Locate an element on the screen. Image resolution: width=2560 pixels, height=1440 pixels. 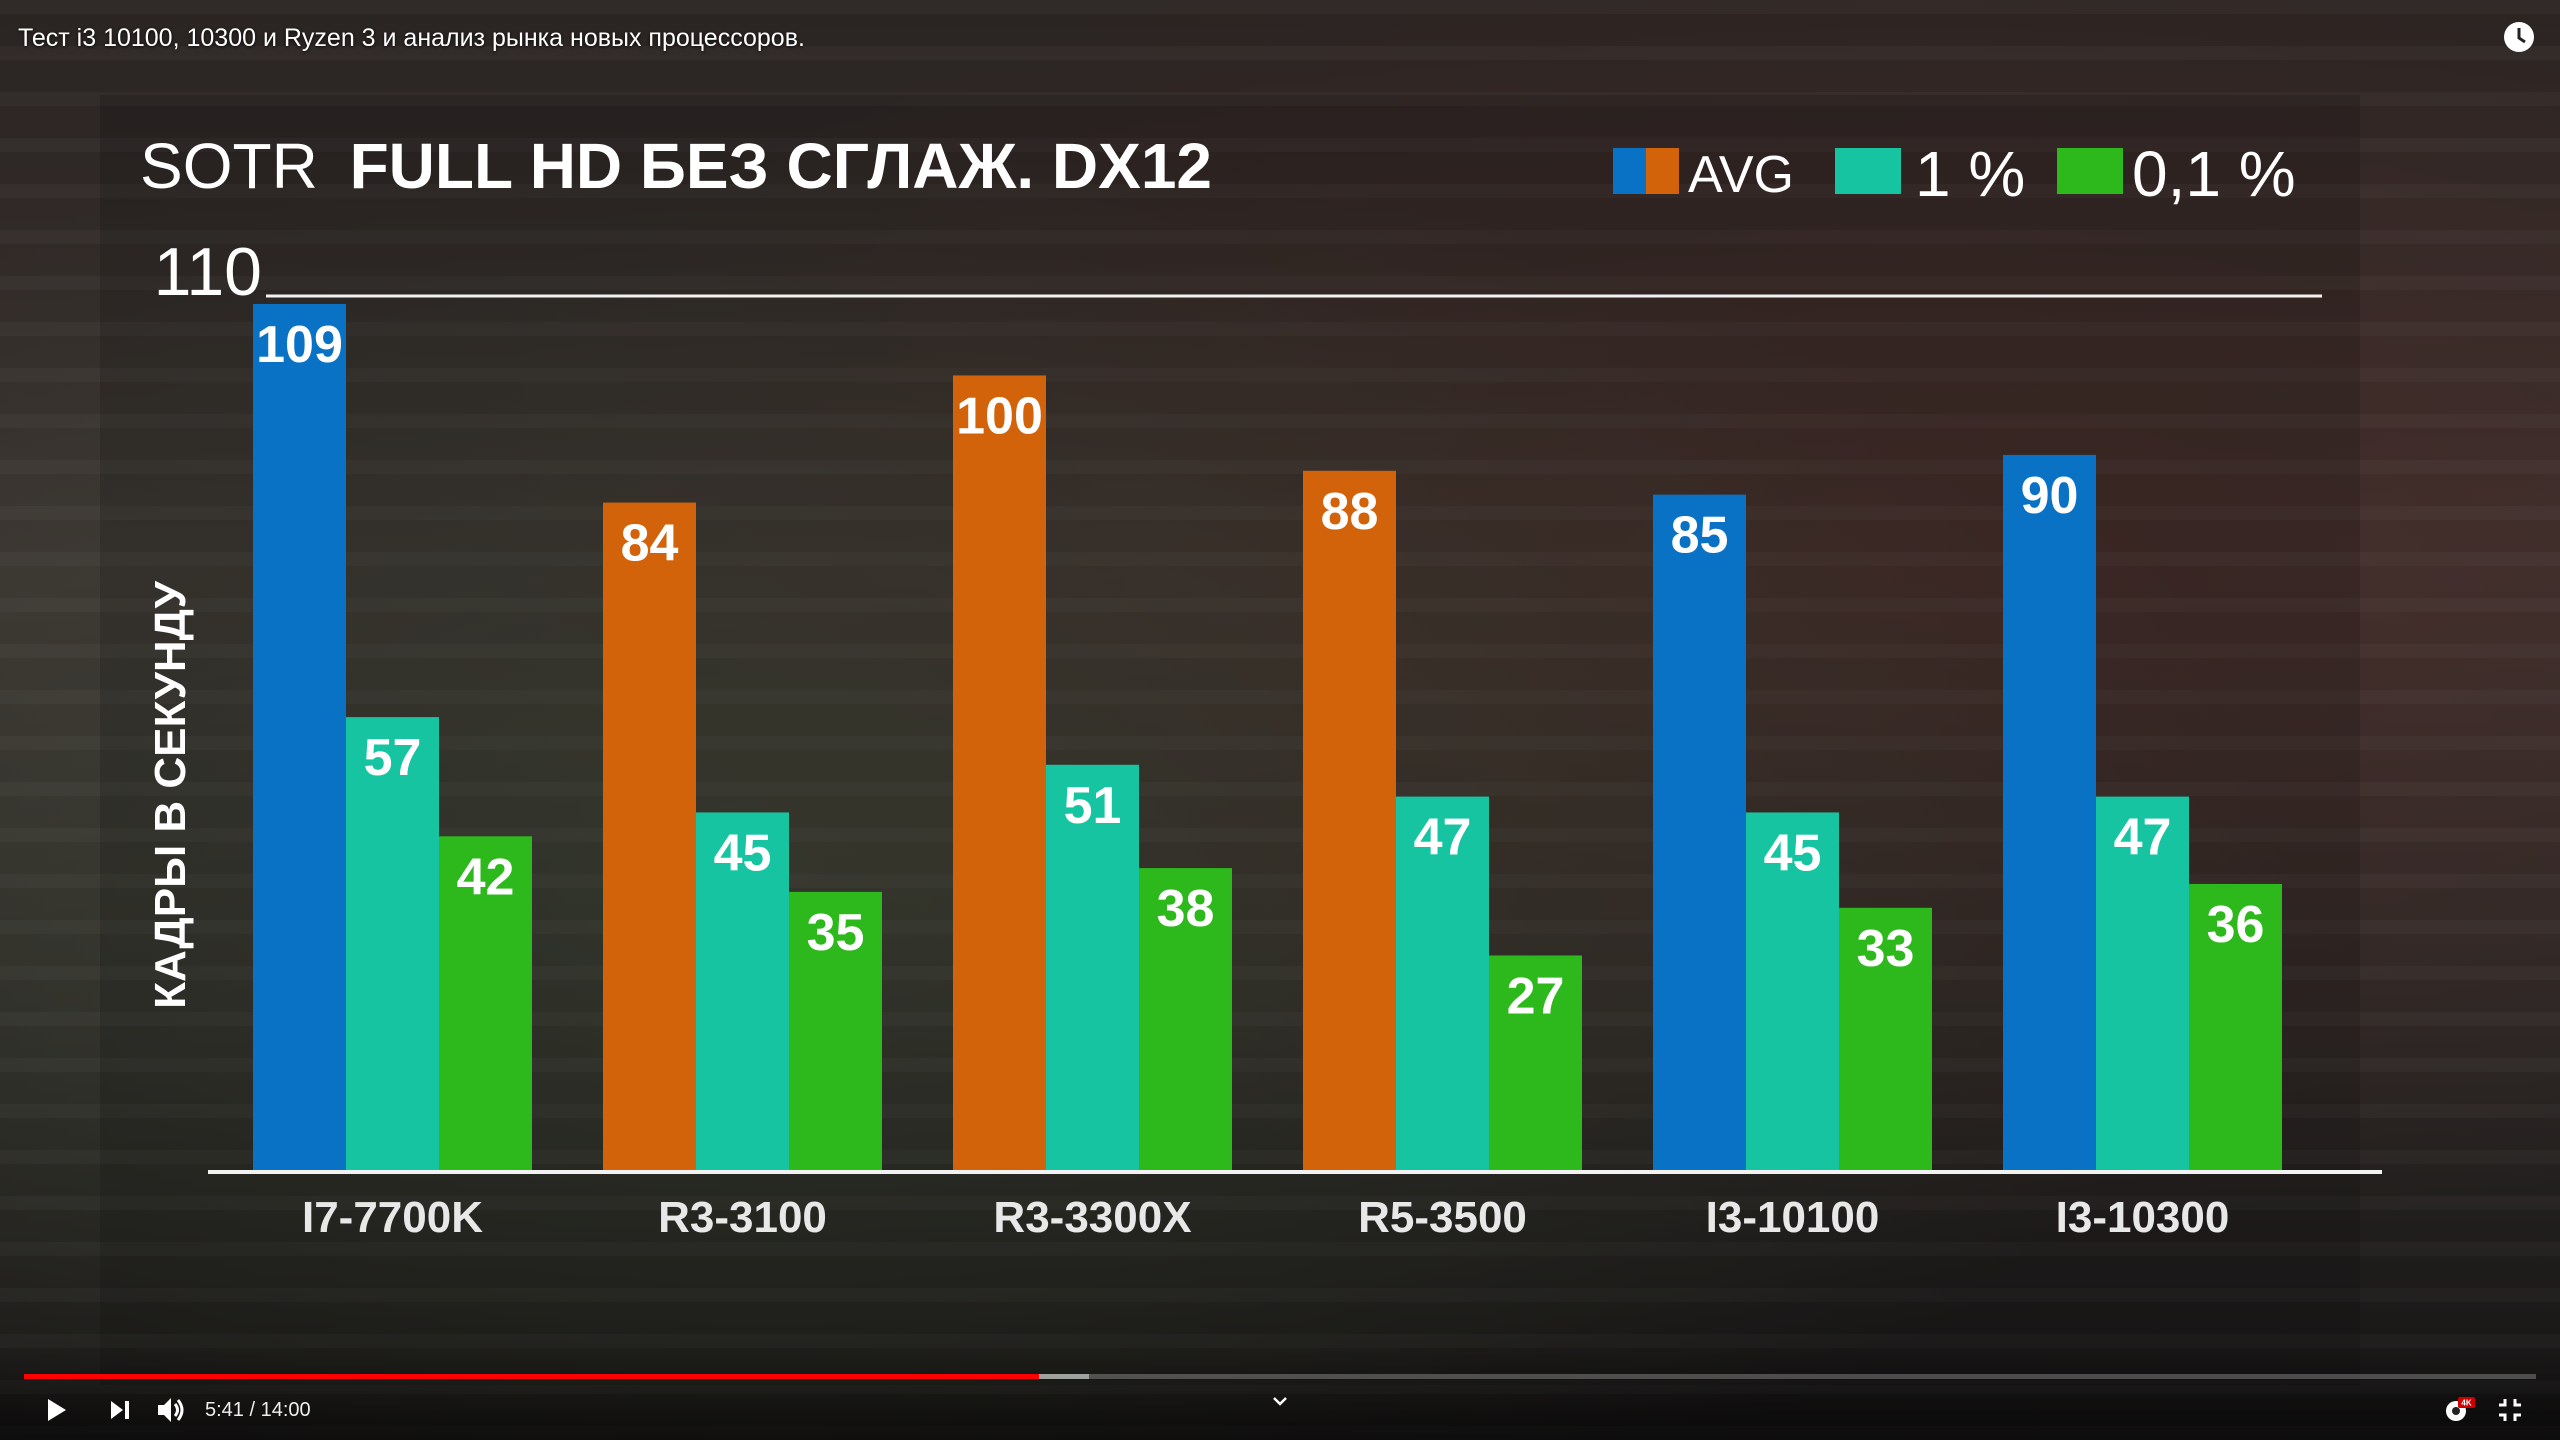
data-label-i3-10300-p01: 36 is located at coordinates (2236, 925).